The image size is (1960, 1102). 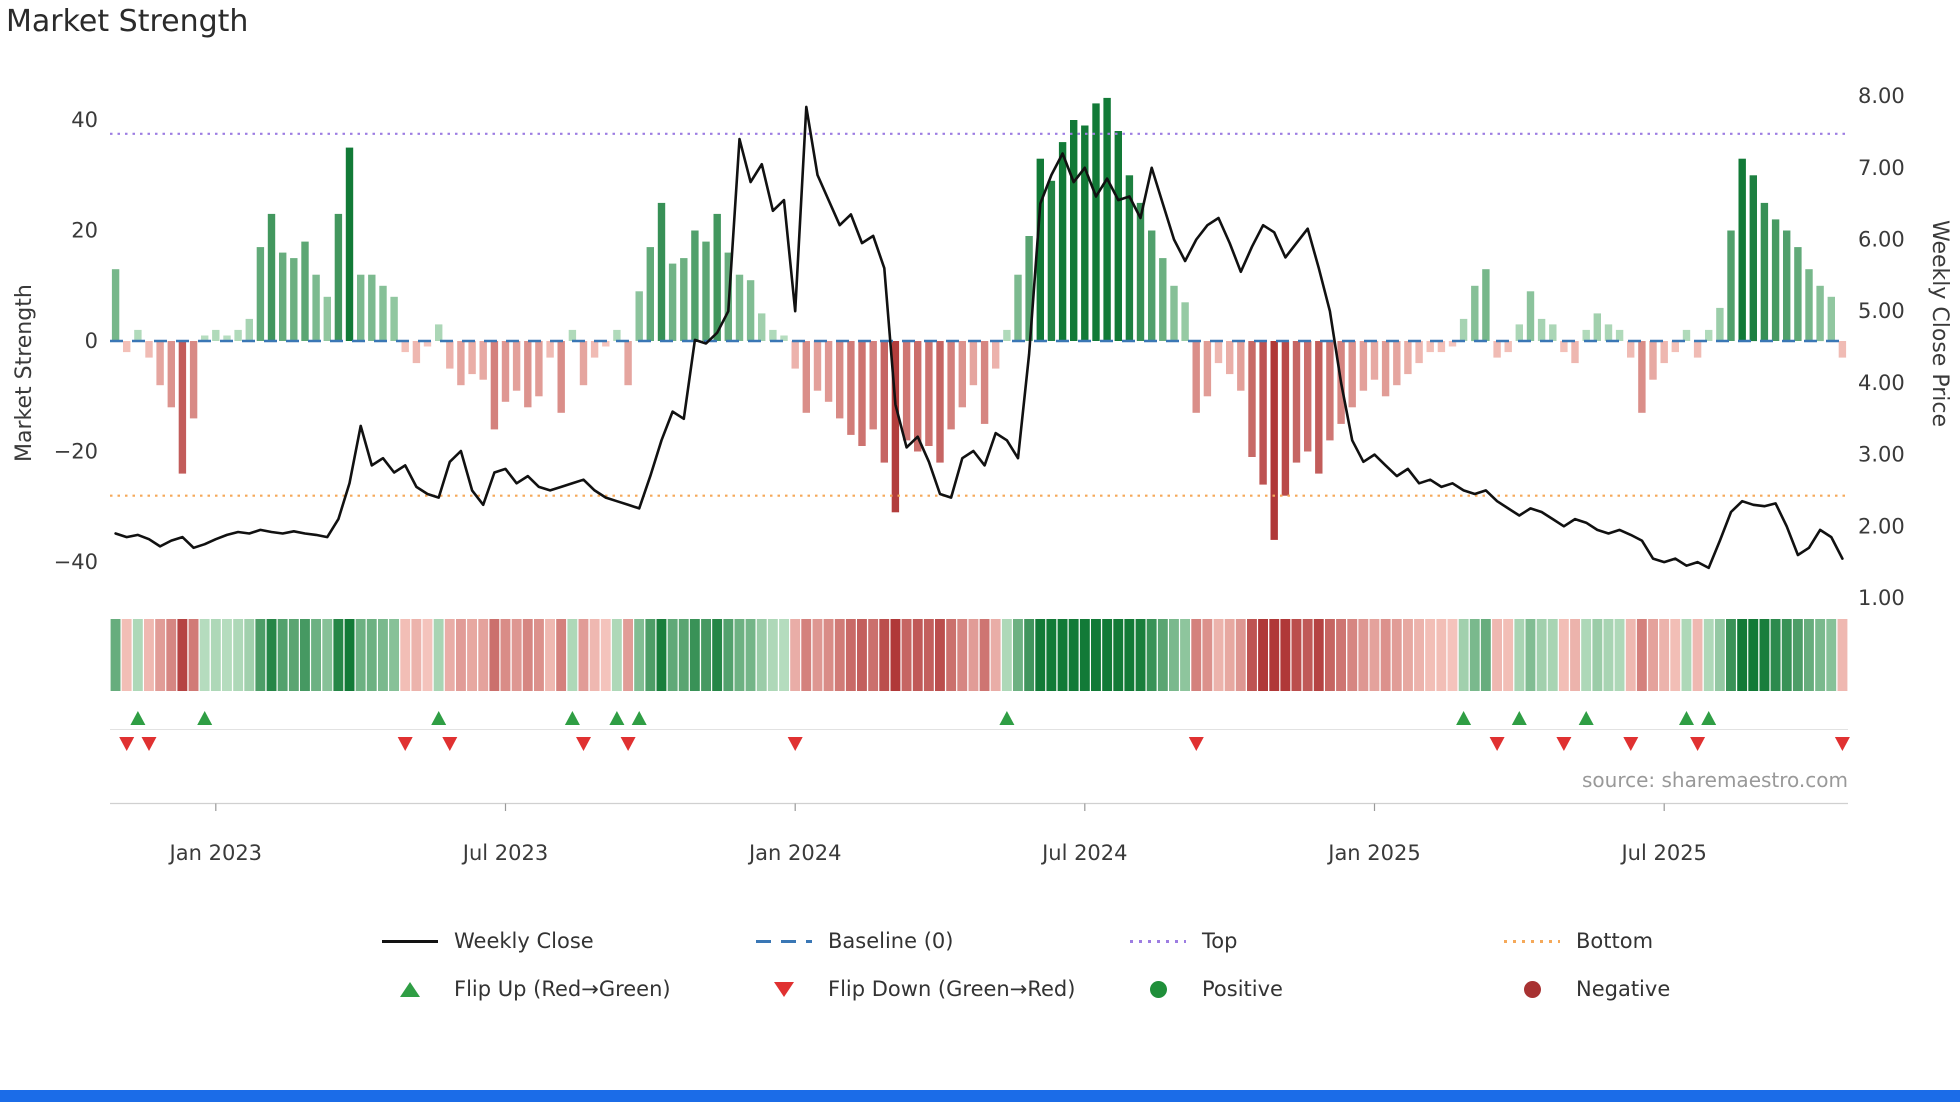 I want to click on legend-item-positive: Positive, so click(x=1317, y=989).